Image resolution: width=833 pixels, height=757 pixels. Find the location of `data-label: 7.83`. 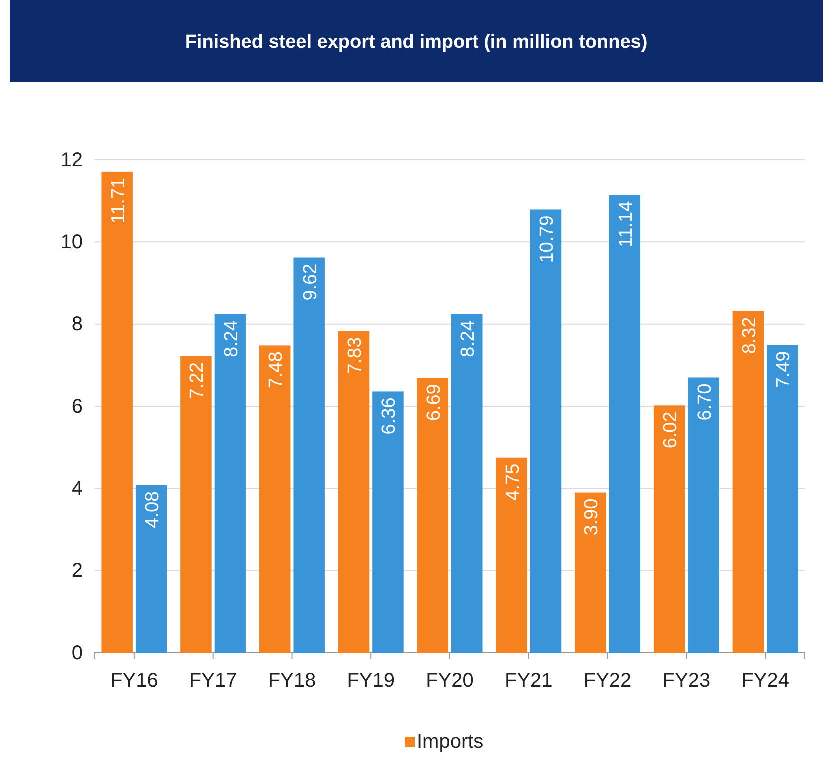

data-label: 7.83 is located at coordinates (355, 355).